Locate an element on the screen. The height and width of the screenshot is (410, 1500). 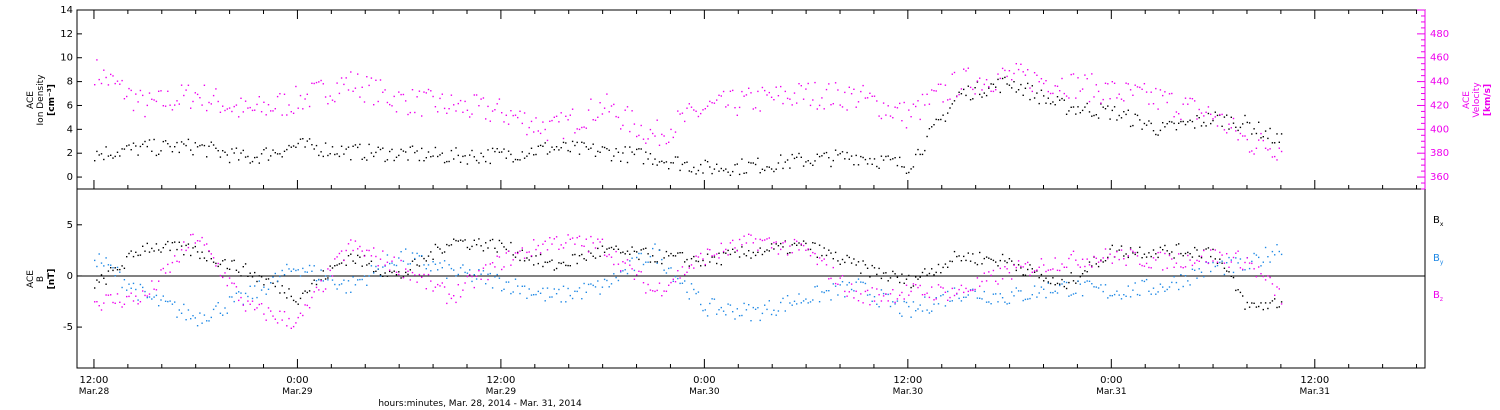
legend-bz-label: B is located at coordinates (1436, 295).